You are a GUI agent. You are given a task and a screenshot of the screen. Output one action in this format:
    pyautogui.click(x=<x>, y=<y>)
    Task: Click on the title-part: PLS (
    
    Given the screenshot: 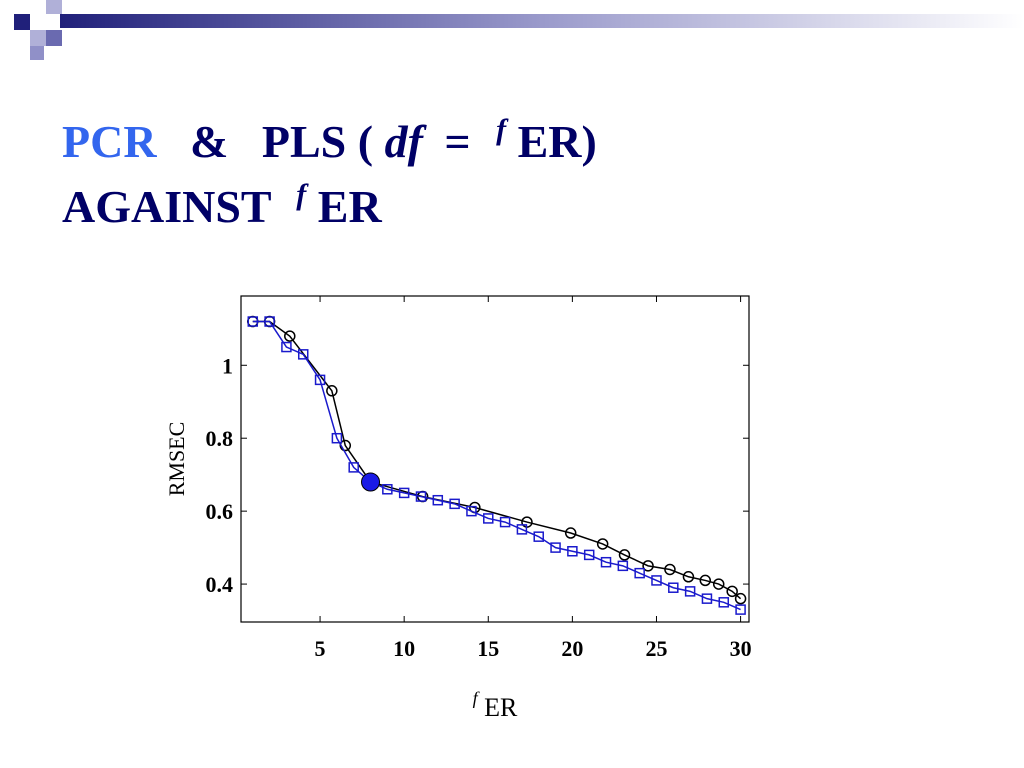 What is the action you would take?
    pyautogui.click(x=317, y=141)
    